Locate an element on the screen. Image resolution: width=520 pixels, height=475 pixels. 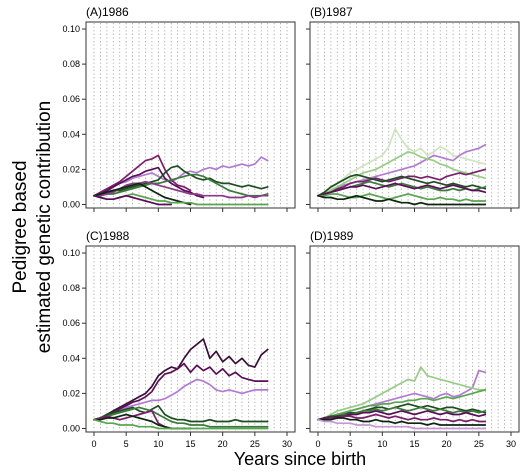
panel-title: (B)1987 is located at coordinates (331, 12).